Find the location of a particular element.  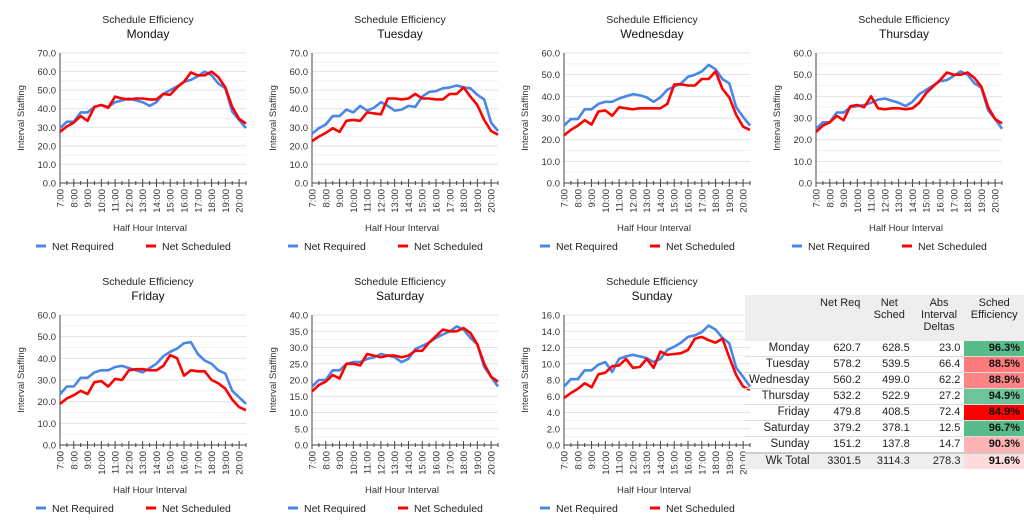

row-net-sched: 539.5 is located at coordinates (889, 364).